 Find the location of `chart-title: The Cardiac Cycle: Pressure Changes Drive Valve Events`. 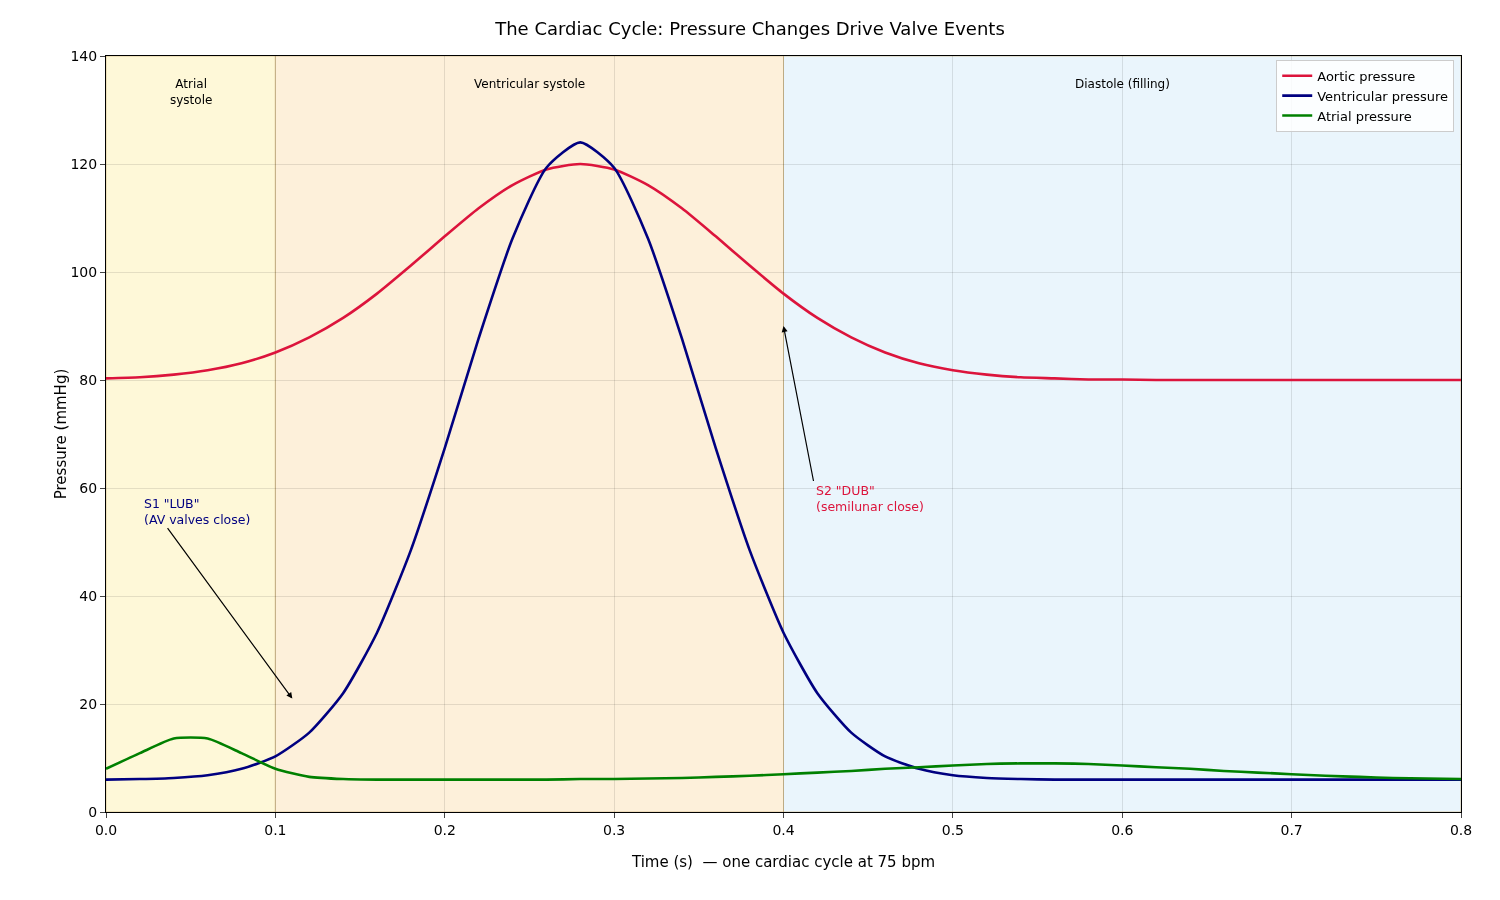

chart-title: The Cardiac Cycle: Pressure Changes Drive Valve Events is located at coordinates (749, 29).